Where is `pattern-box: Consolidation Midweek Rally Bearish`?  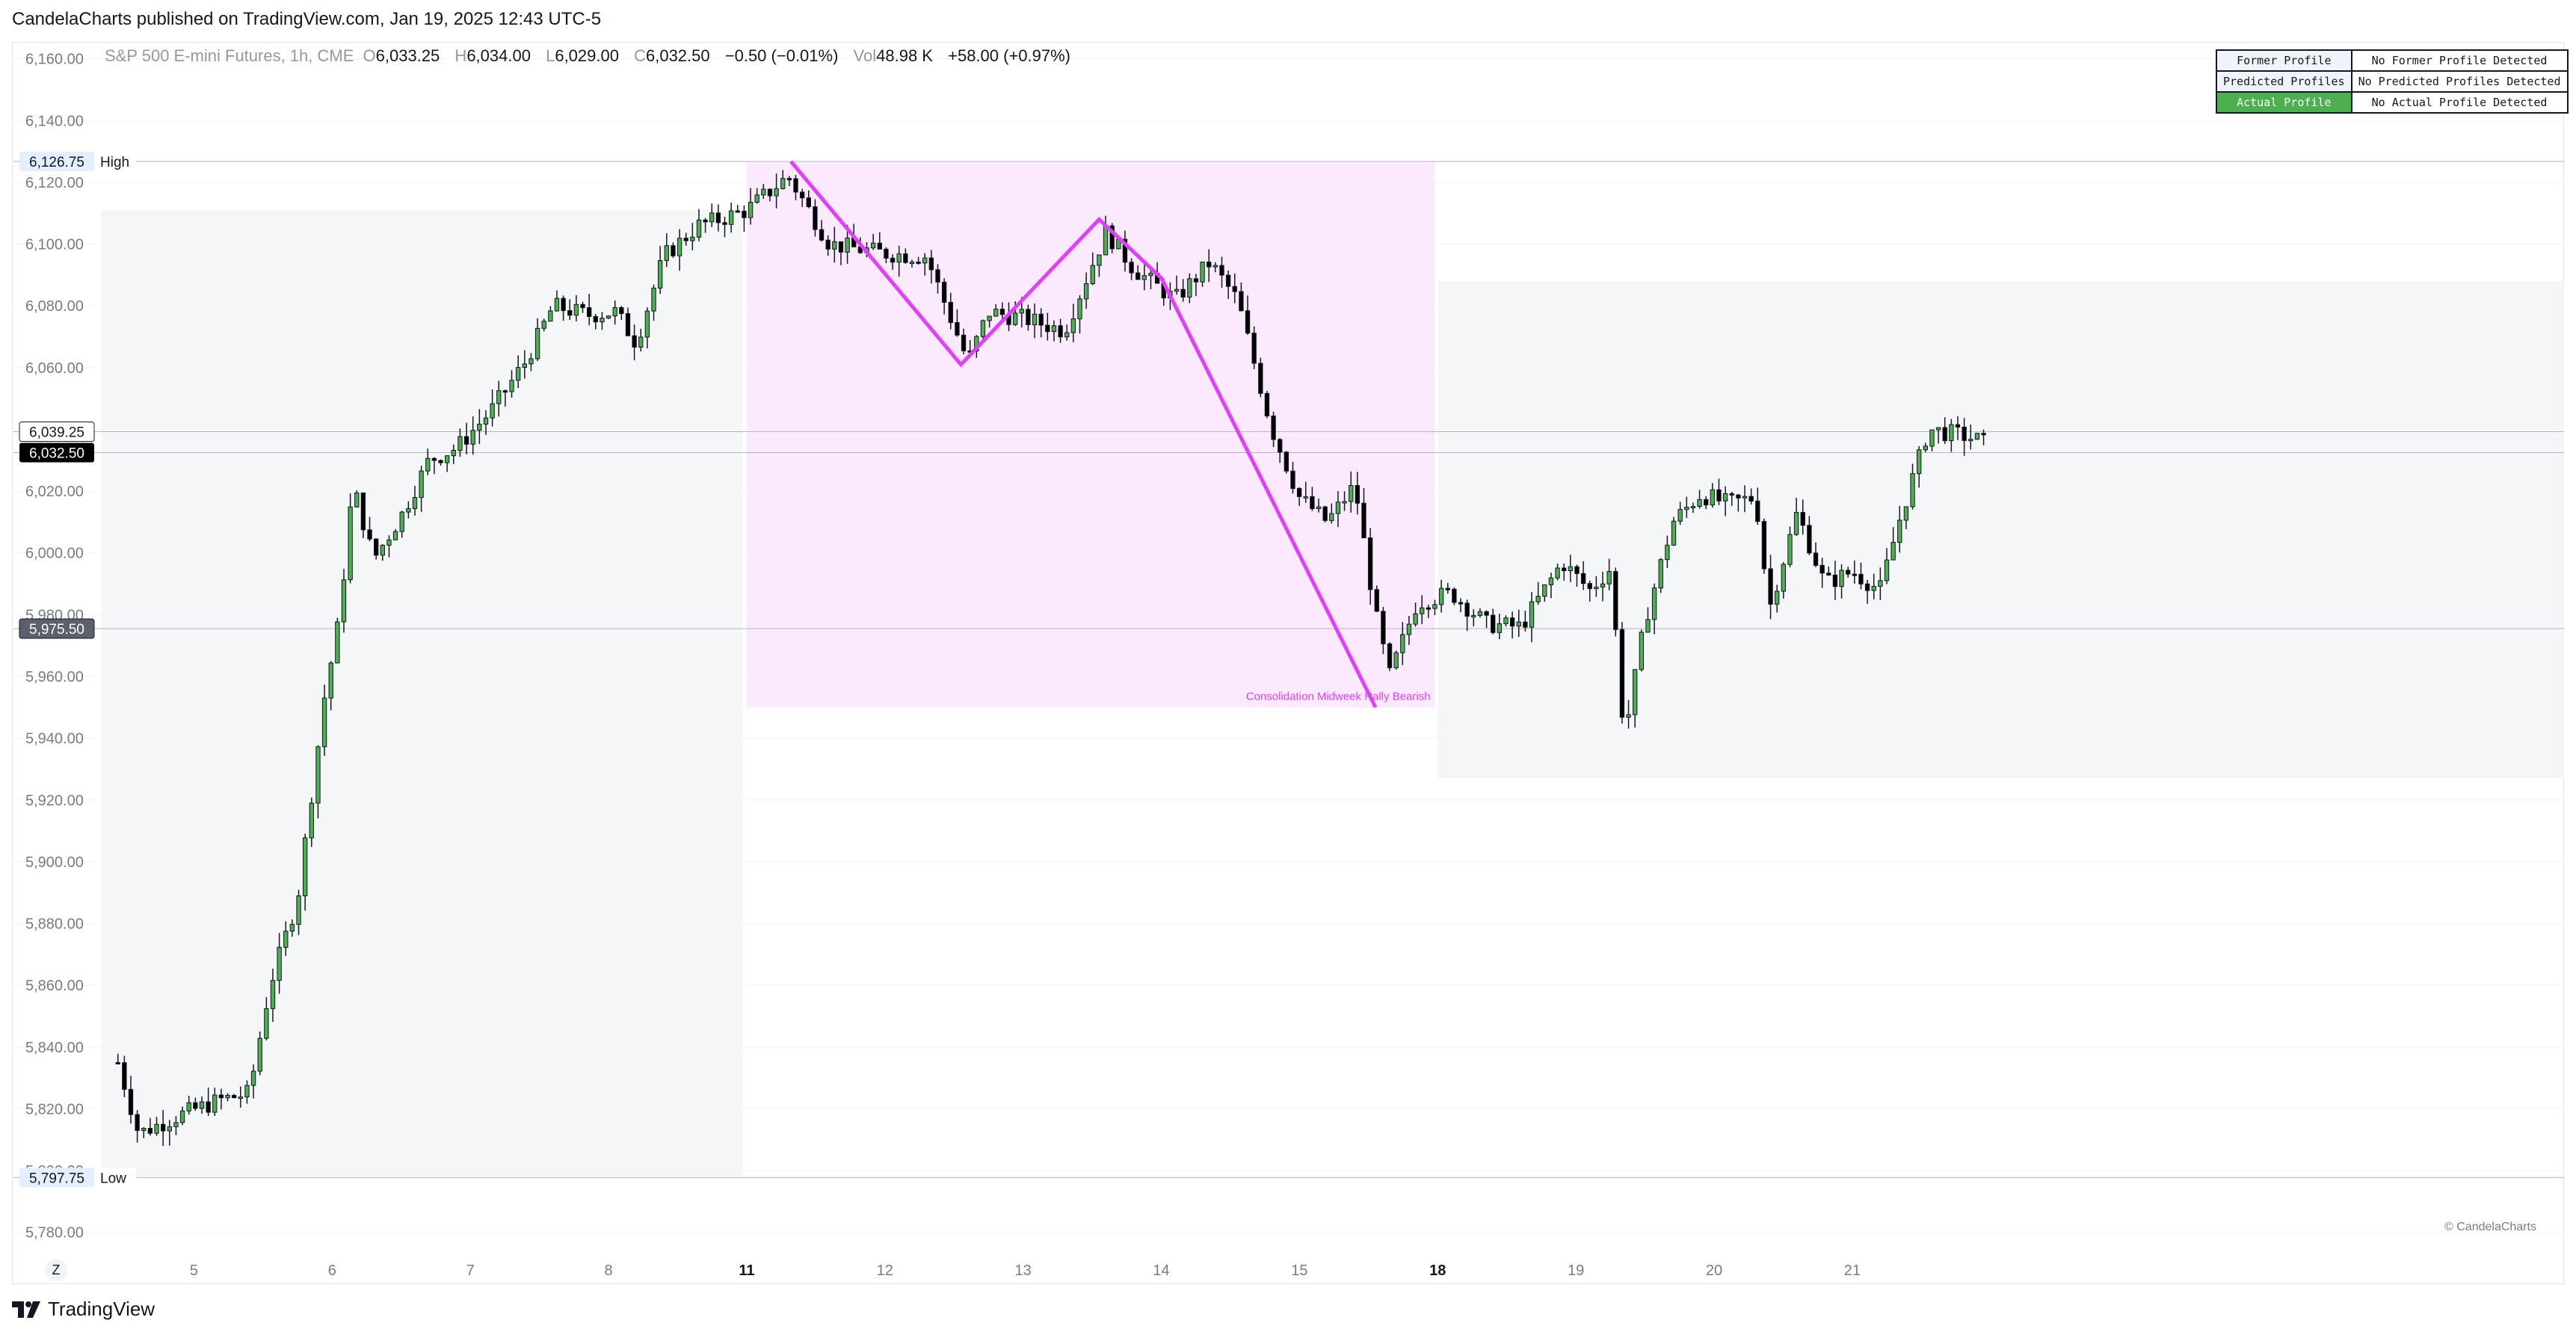 pattern-box: Consolidation Midweek Rally Bearish is located at coordinates (1090, 435).